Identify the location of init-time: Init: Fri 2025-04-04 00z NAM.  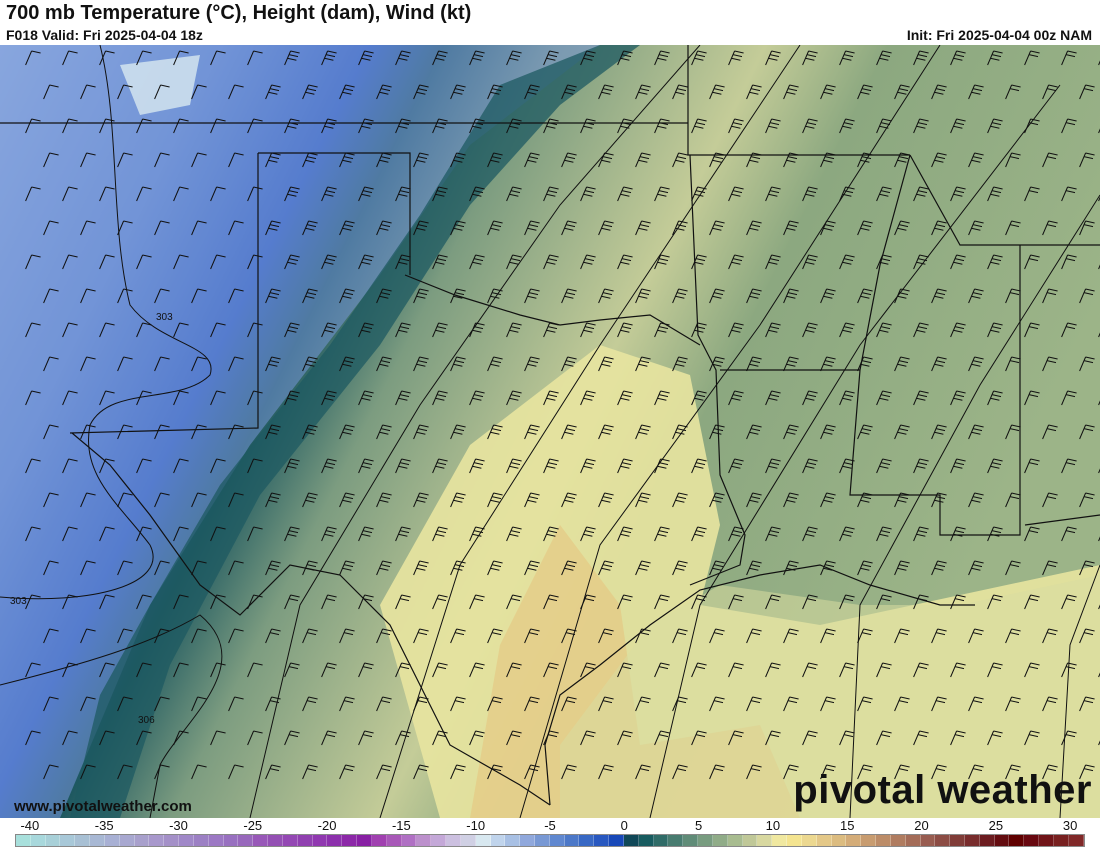
(999, 35).